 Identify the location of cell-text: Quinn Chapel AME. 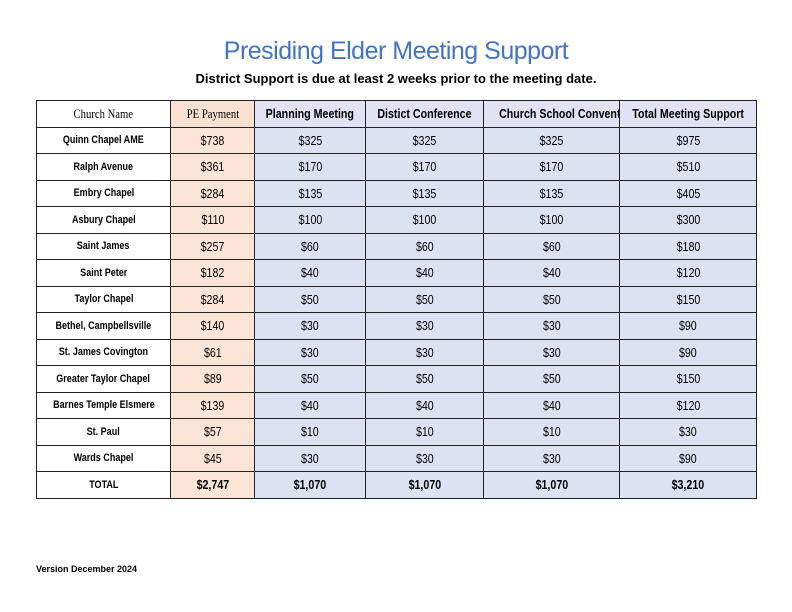
(103, 140).